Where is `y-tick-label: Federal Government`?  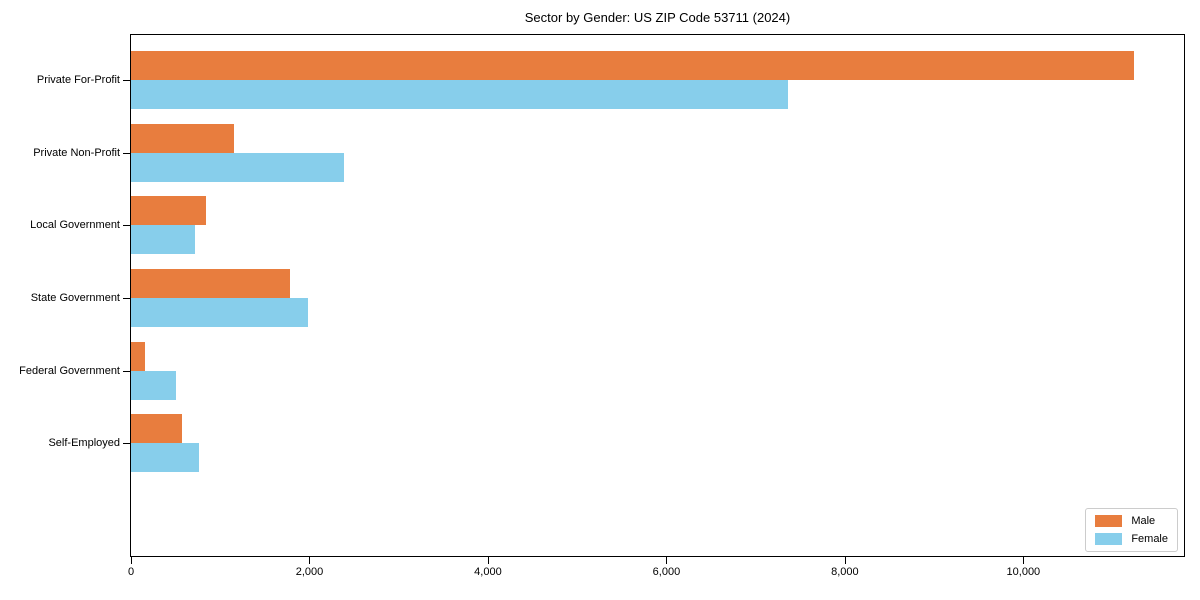
y-tick-label: Federal Government is located at coordinates (69, 370).